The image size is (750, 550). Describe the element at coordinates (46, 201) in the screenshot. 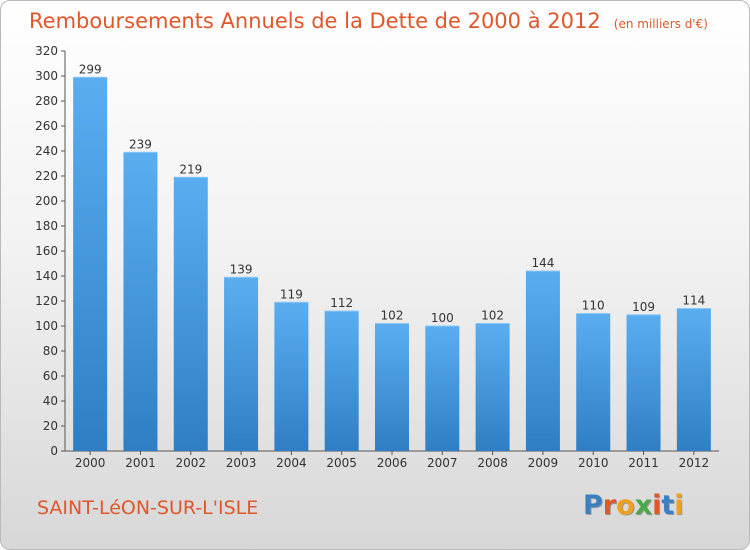

I see `y-tick-label: 200` at that location.